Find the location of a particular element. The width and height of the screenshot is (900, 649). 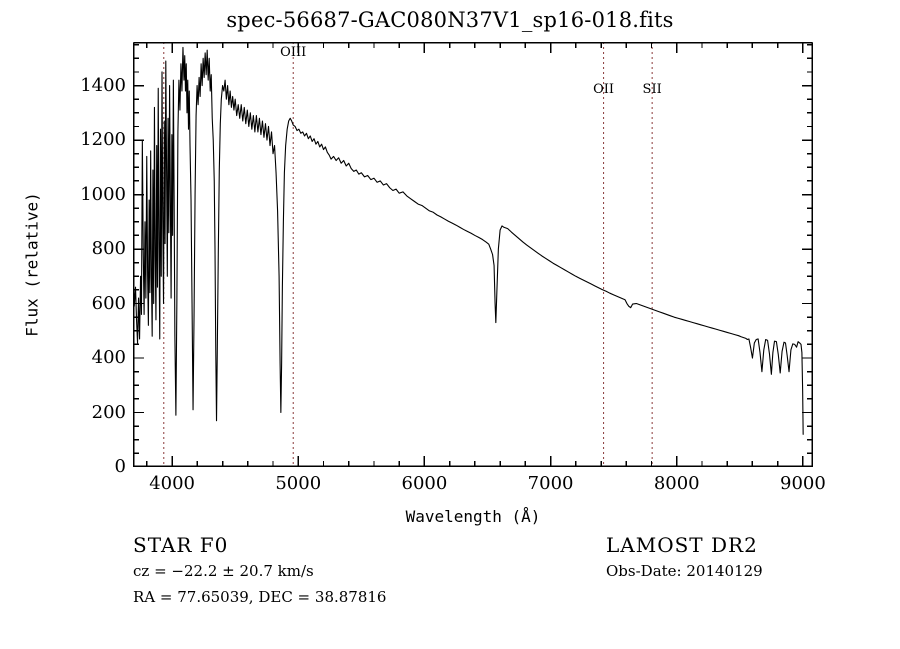

y-axis-tick-labels: 0 200 400 600 800 1000 1200 1400 is located at coordinates (94, 258).